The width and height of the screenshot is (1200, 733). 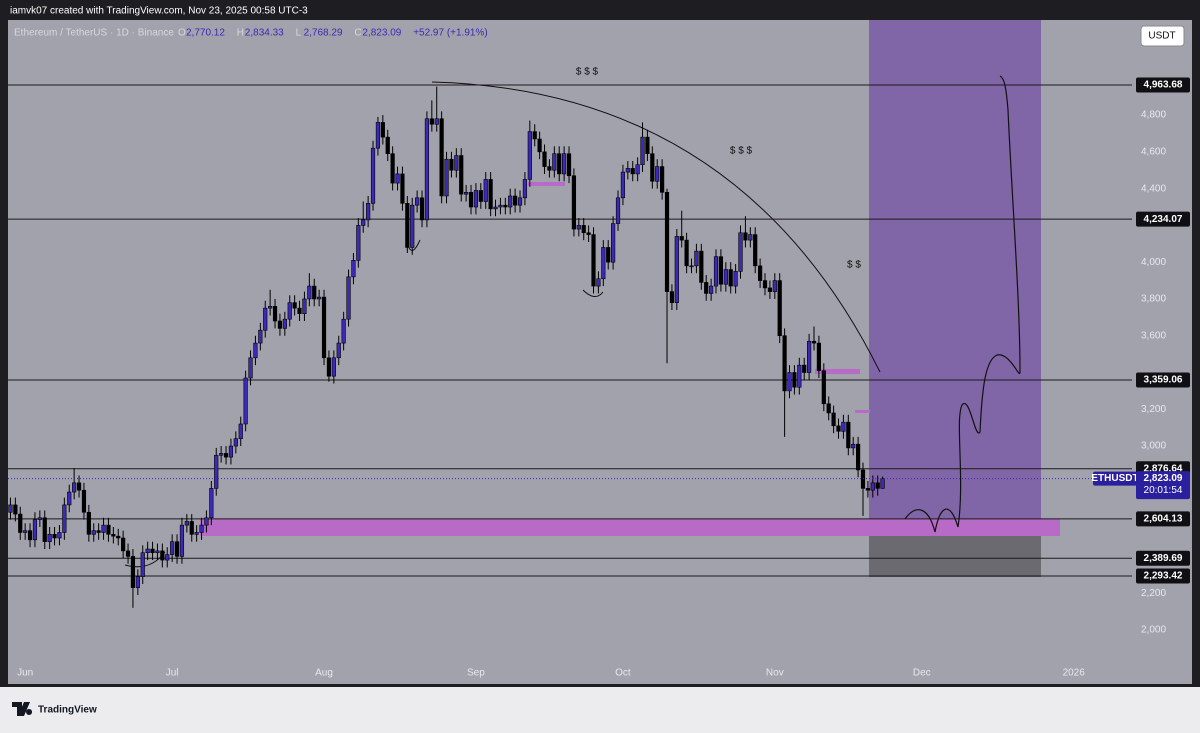 I want to click on level-label: 2,389.69, so click(x=1163, y=558).